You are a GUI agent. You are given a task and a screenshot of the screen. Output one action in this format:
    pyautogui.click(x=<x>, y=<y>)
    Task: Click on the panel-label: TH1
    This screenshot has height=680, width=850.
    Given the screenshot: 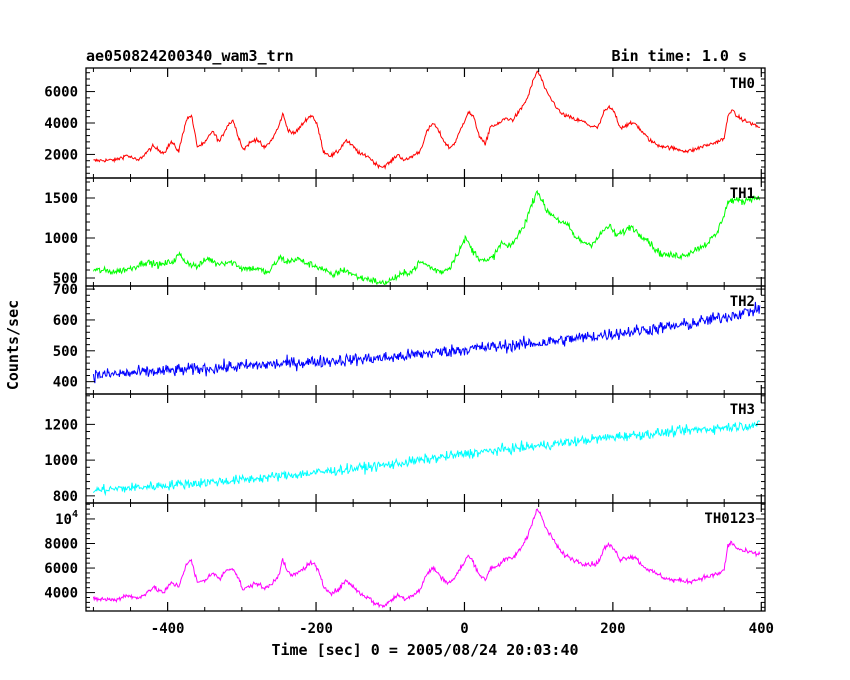 What is the action you would take?
    pyautogui.click(x=742, y=194)
    